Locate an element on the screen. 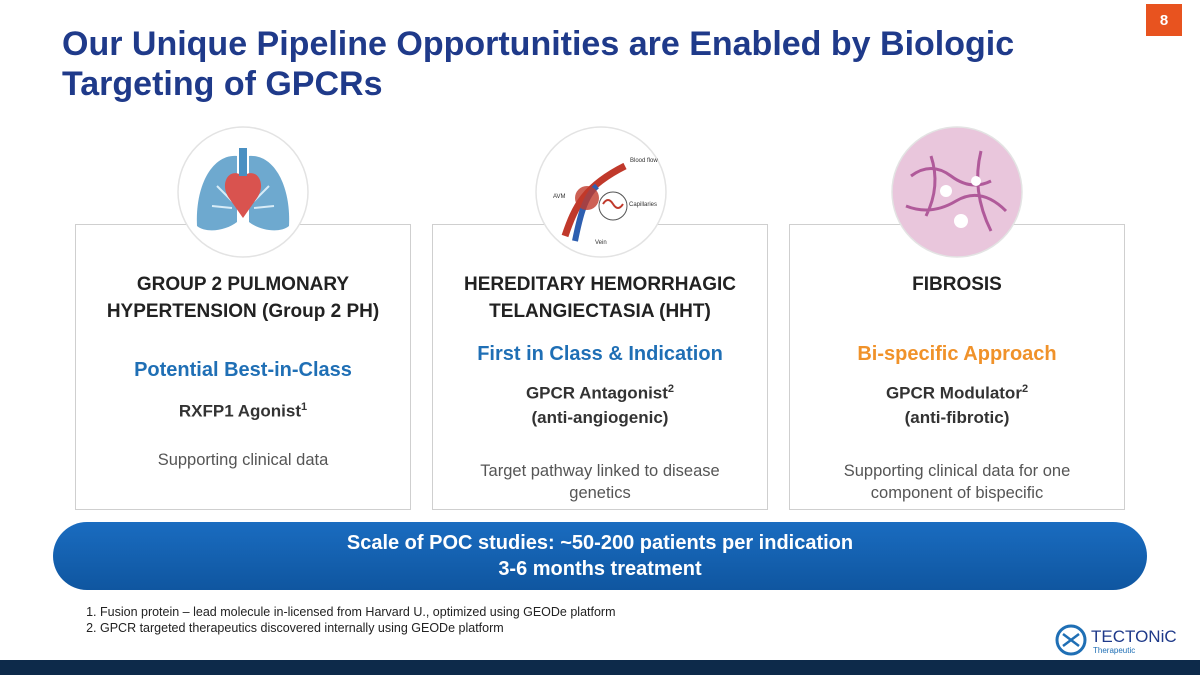 This screenshot has width=1200, height=675. mechanism-text: RXFP1 Agonist is located at coordinates (240, 411).